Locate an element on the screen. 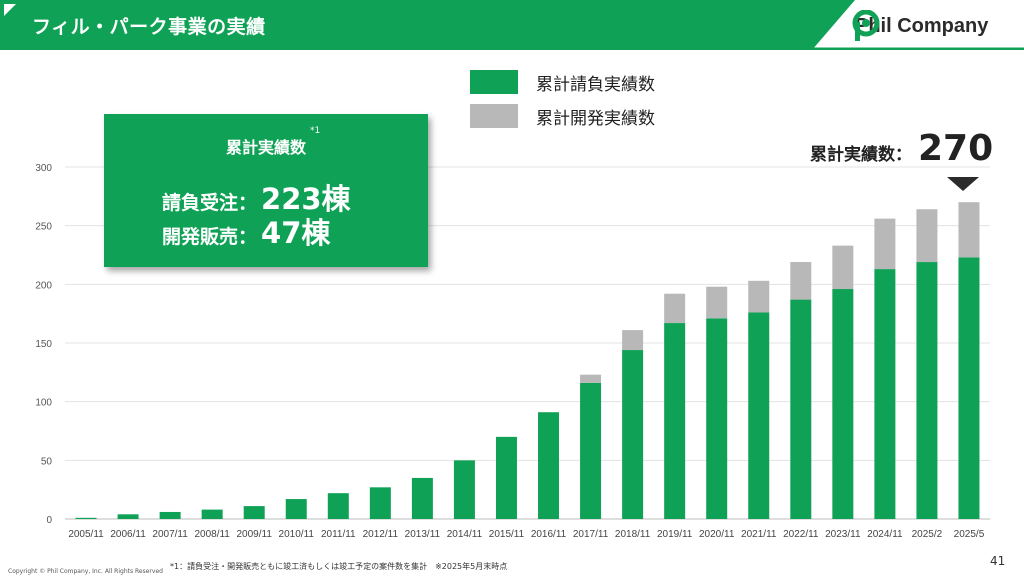 The image size is (1024, 578). legend-swatch-contract is located at coordinates (494, 82).